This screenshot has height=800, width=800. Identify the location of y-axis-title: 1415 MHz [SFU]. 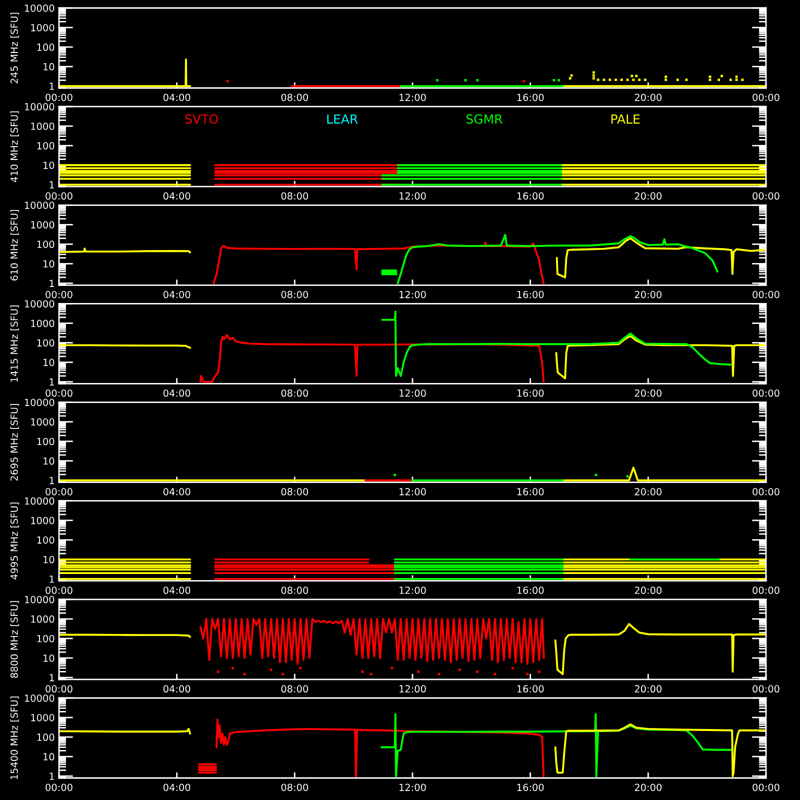
(14, 343).